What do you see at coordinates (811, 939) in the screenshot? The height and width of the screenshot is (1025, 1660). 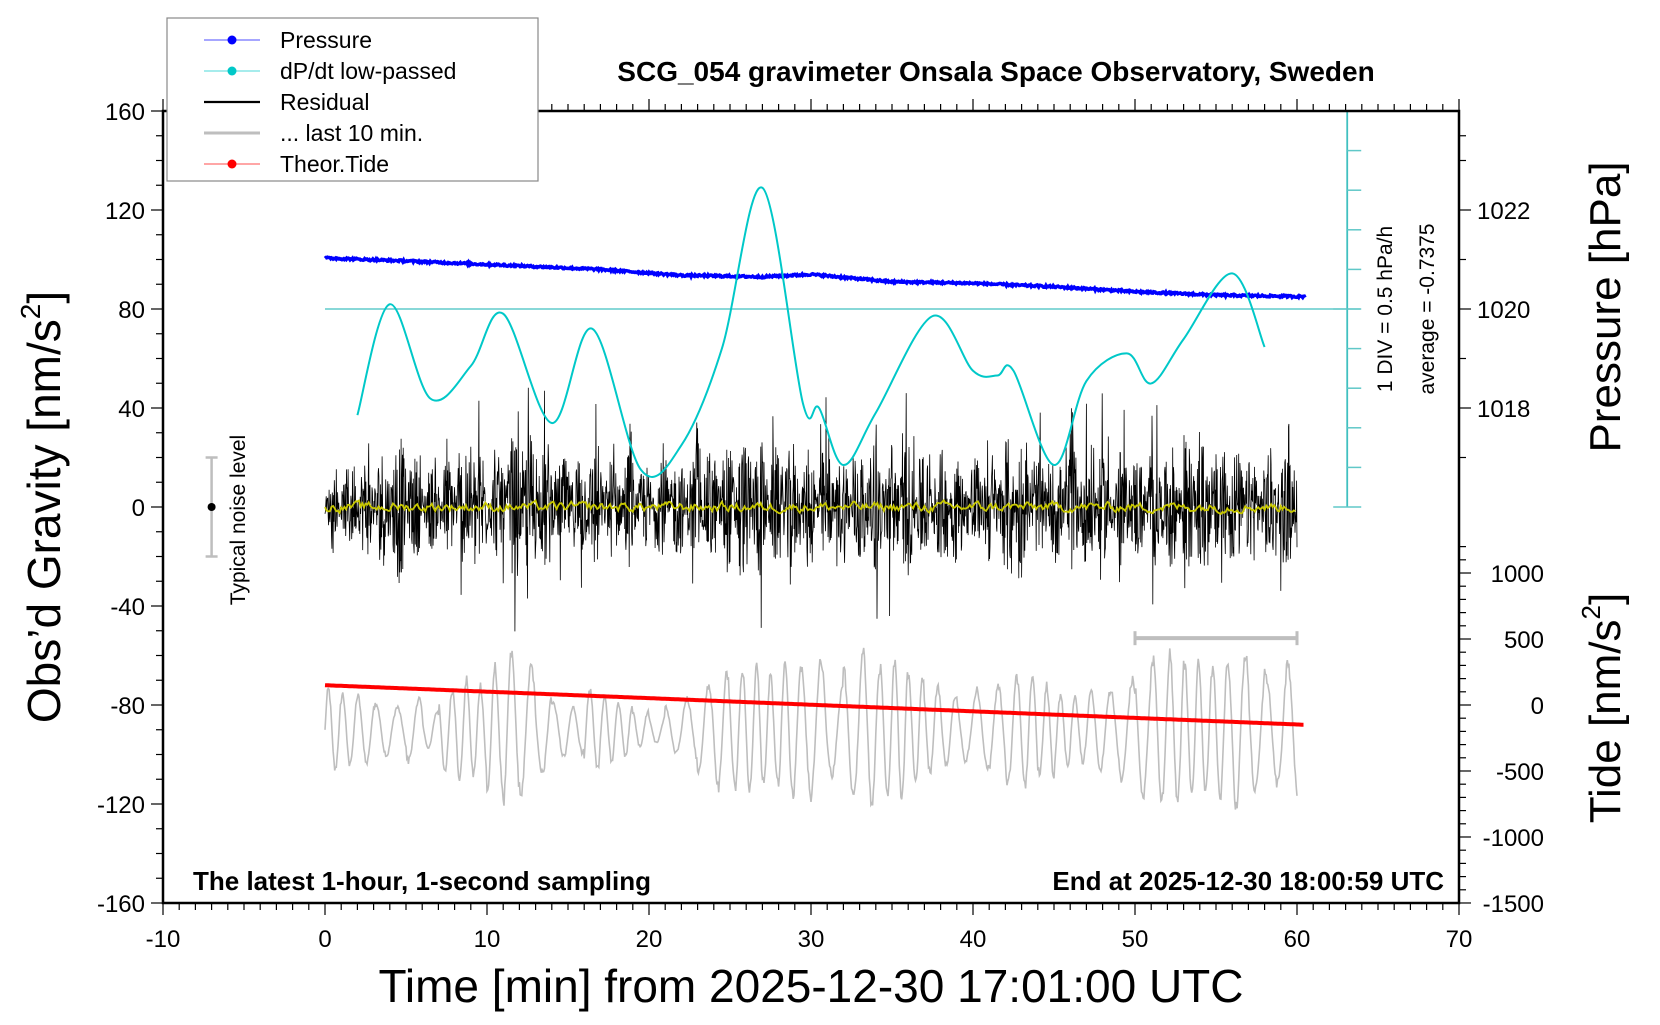 I see `x-tick-label: 30` at bounding box center [811, 939].